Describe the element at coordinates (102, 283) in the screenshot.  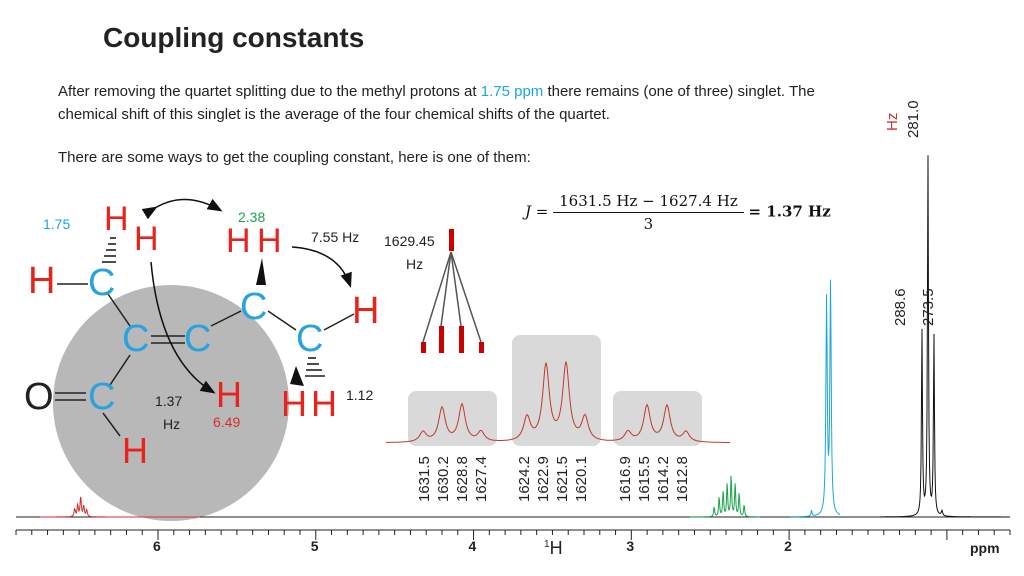
I see `atom-c-methyl: C` at that location.